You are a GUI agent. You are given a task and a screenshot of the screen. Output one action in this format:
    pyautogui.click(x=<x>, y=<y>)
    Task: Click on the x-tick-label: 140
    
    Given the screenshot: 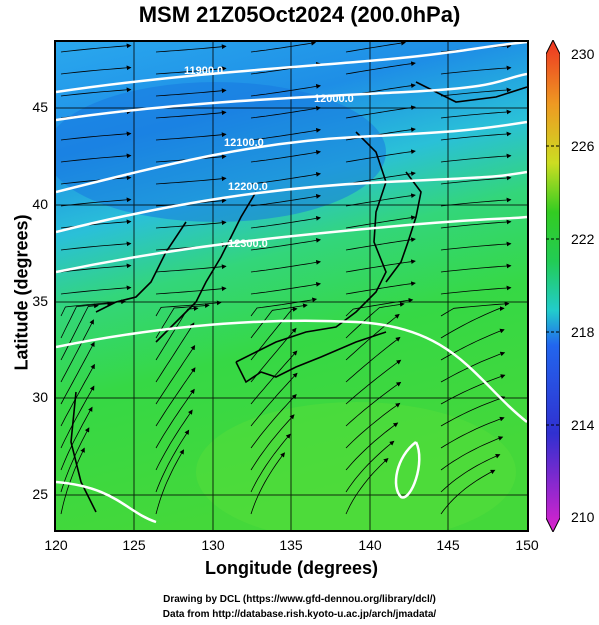 What is the action you would take?
    pyautogui.click(x=370, y=545)
    